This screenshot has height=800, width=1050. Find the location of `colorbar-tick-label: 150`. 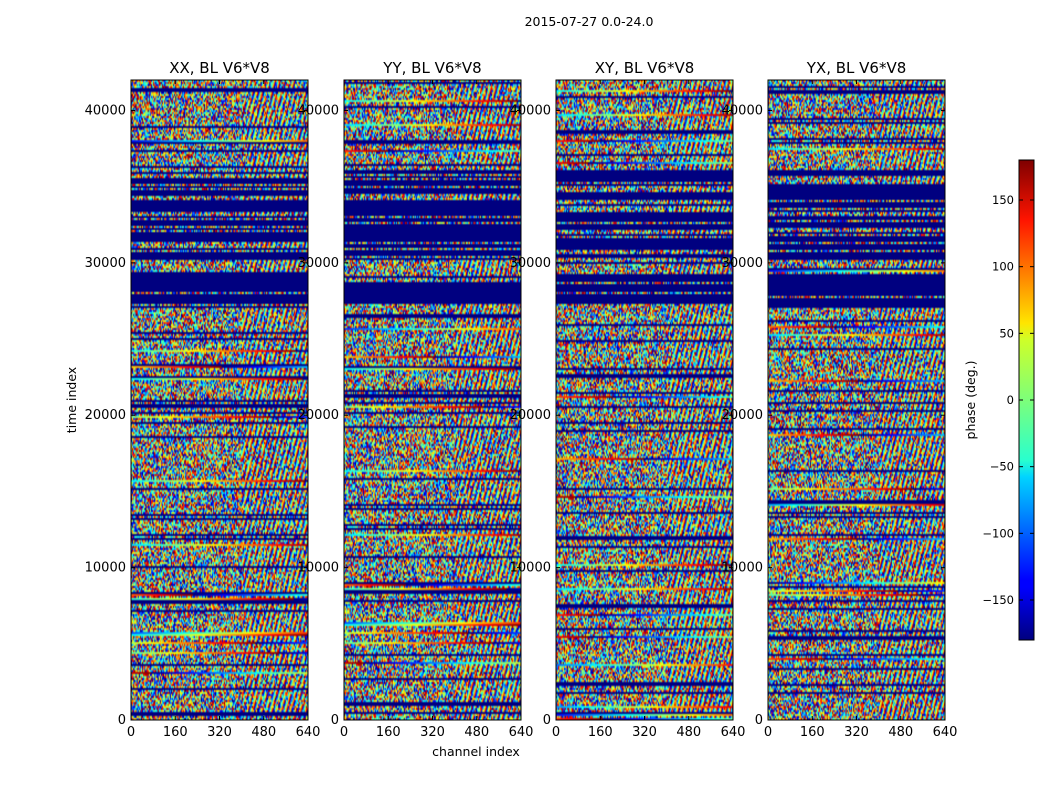

colorbar-tick-label: 150 is located at coordinates (1003, 200).